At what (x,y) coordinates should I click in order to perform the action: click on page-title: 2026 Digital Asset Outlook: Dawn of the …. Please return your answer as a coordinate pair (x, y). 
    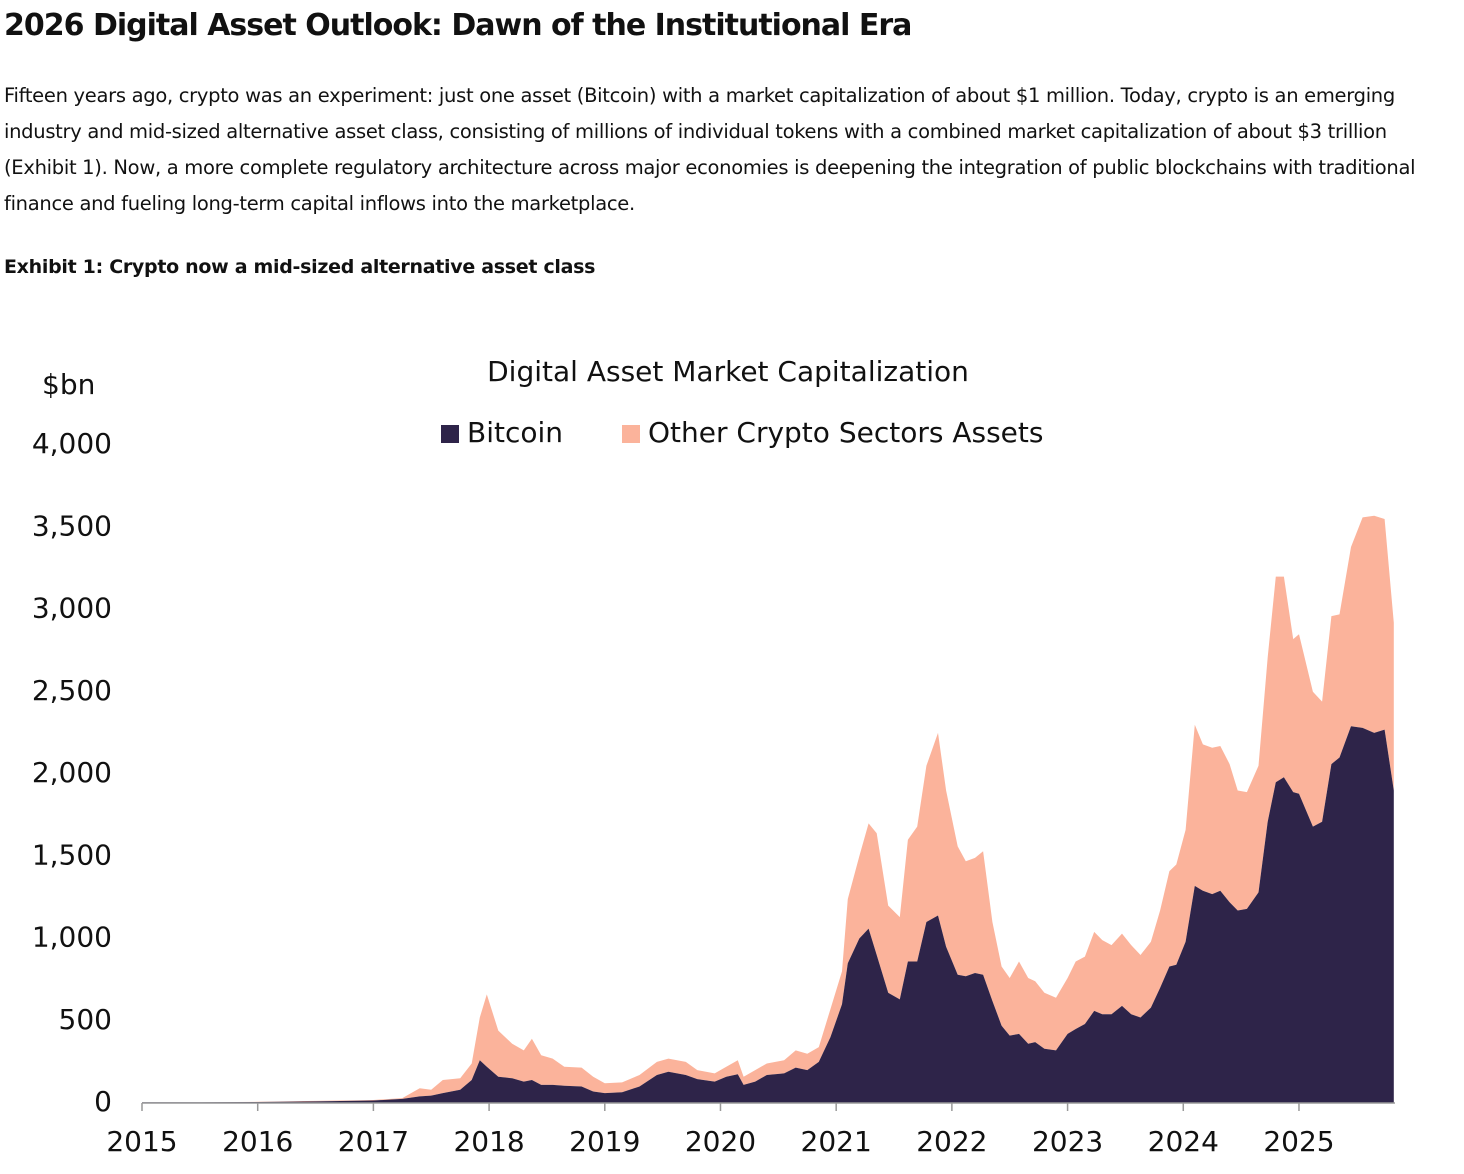
    Looking at the image, I should click on (458, 25).